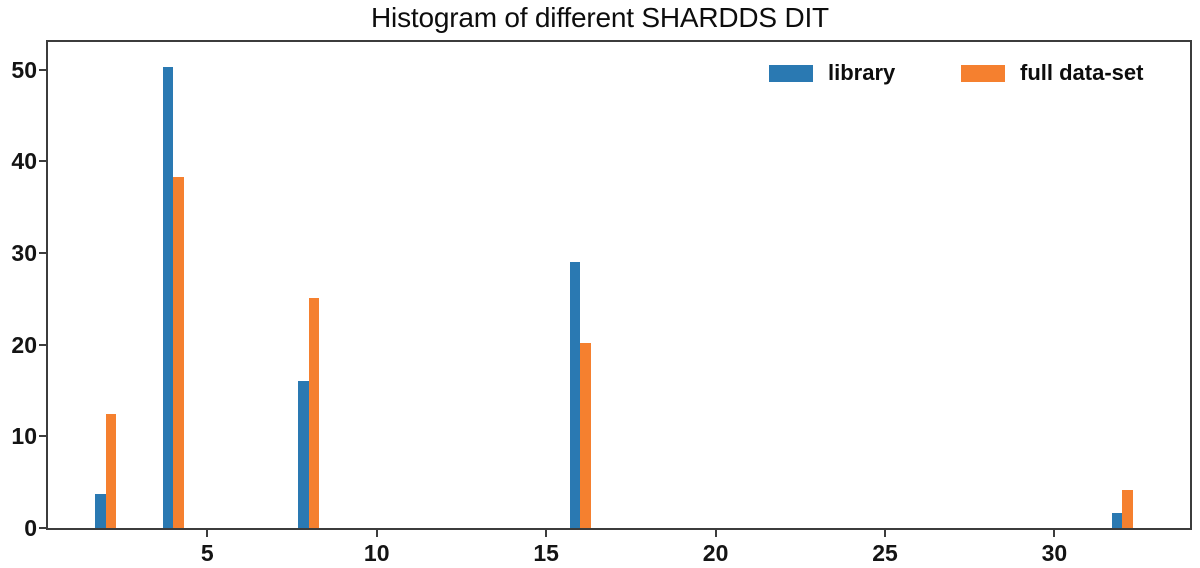 This screenshot has height=568, width=1200. What do you see at coordinates (885, 553) in the screenshot?
I see `x-tick-label: 25` at bounding box center [885, 553].